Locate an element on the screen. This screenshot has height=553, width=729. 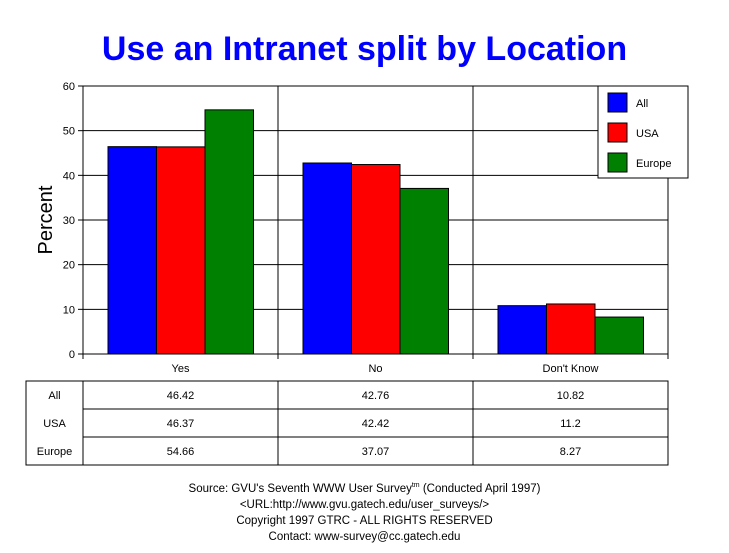
y-tick-label: 0 is located at coordinates (72, 355).